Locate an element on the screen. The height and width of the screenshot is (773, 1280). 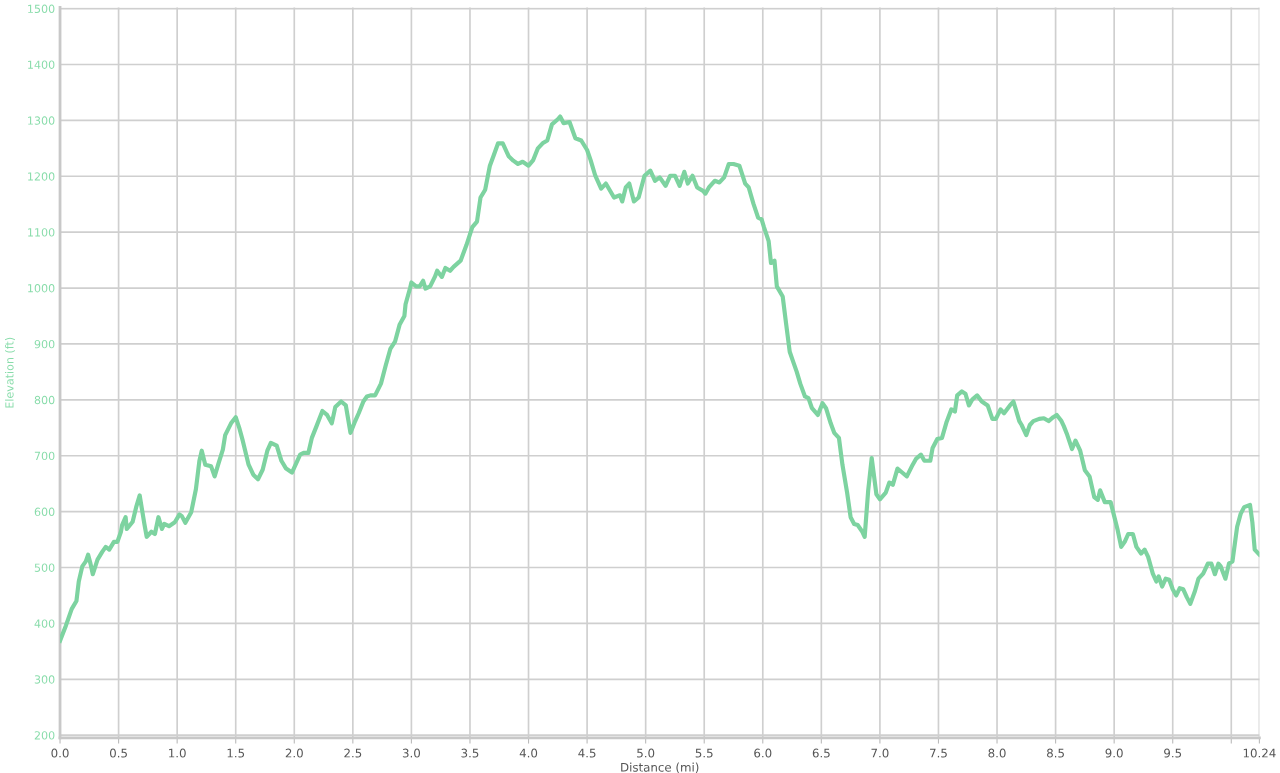
x-tick-label: 9.5 is located at coordinates (1173, 753).